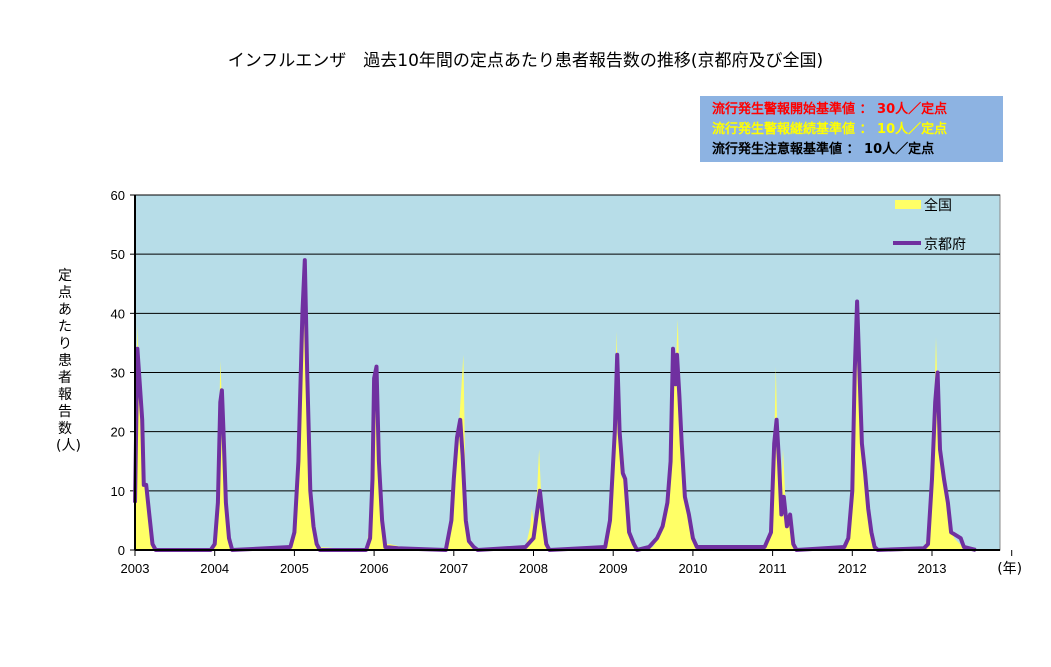 The image size is (1051, 667). I want to click on legend-label-kyoto: 京都府, so click(945, 245).